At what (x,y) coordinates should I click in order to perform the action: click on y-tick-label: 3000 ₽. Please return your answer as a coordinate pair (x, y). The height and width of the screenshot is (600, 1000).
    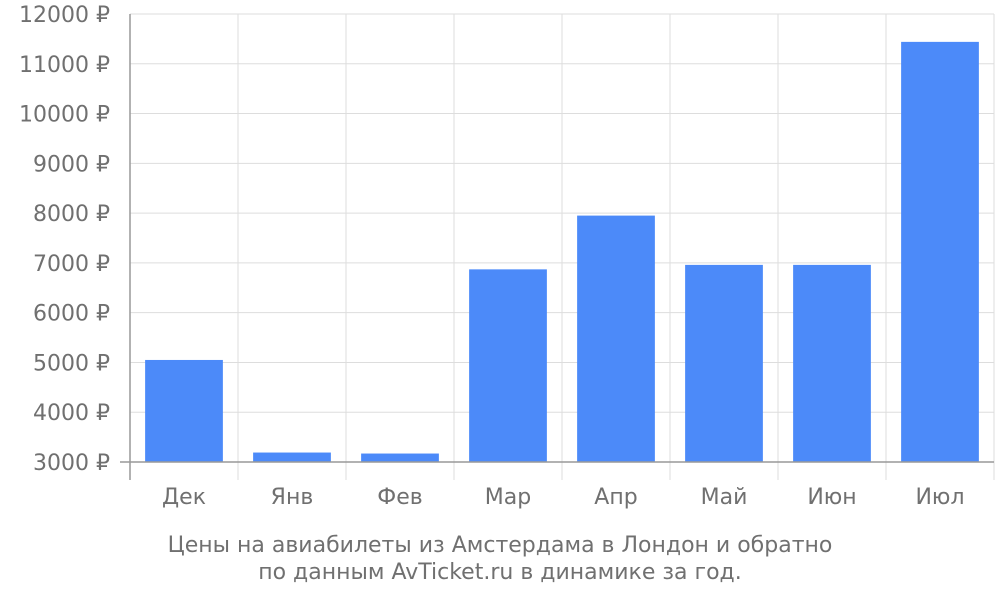
    Looking at the image, I should click on (71, 463).